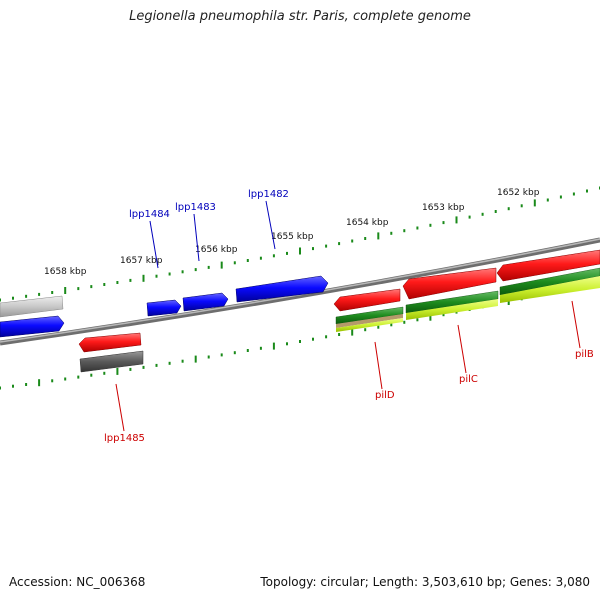  What do you see at coordinates (124, 438) in the screenshot?
I see `label-lpp1485: lpp1485` at bounding box center [124, 438].